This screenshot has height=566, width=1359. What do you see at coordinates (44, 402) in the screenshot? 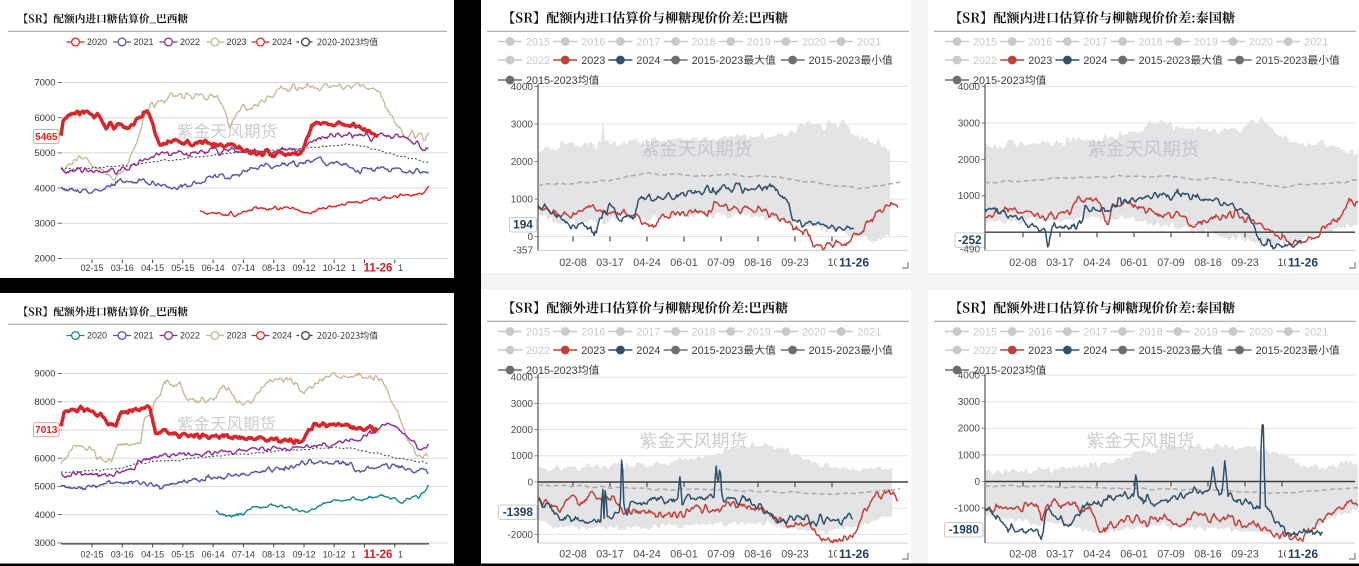
I see `svg-text: 8000` at bounding box center [44, 402].